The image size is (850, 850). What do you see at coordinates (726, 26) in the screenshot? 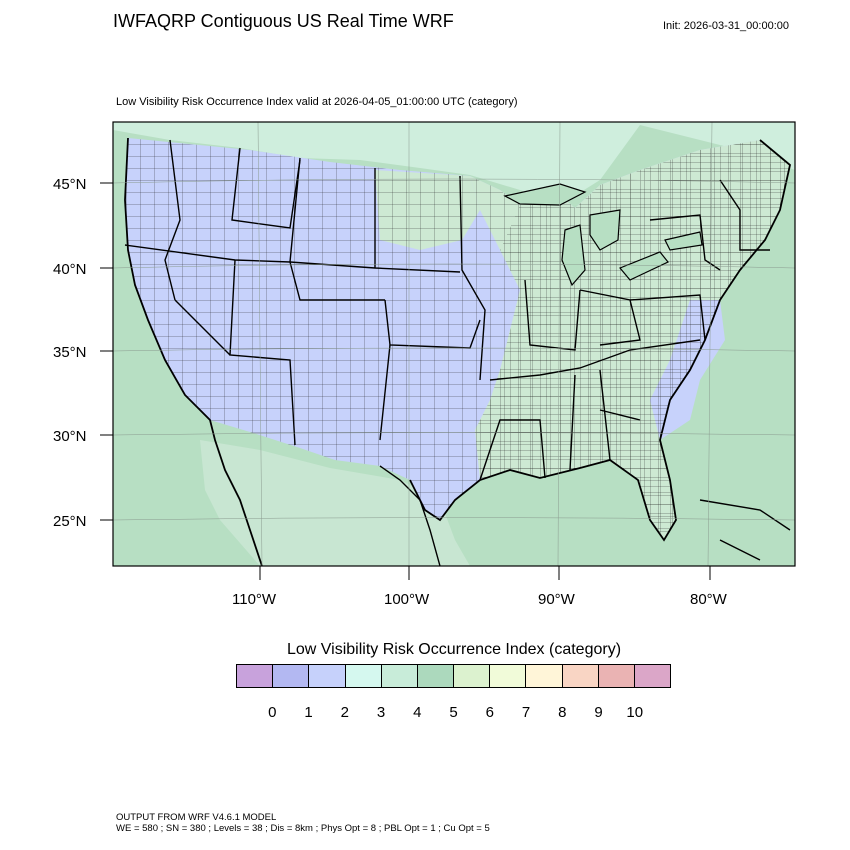
I see `init-time-label: Init: 2026-03-31_00:00:00` at bounding box center [726, 26].